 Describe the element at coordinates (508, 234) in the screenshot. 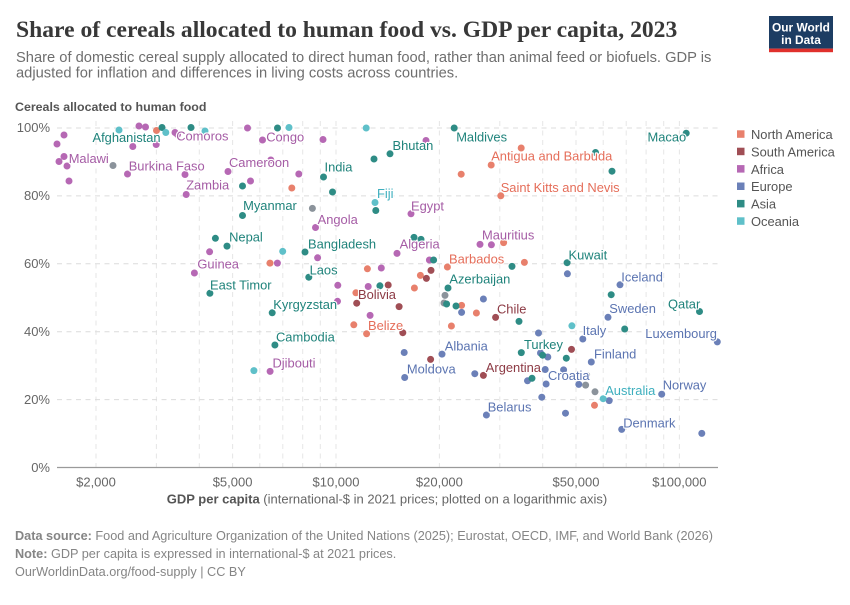

I see `svg-text: Mauritius` at that location.